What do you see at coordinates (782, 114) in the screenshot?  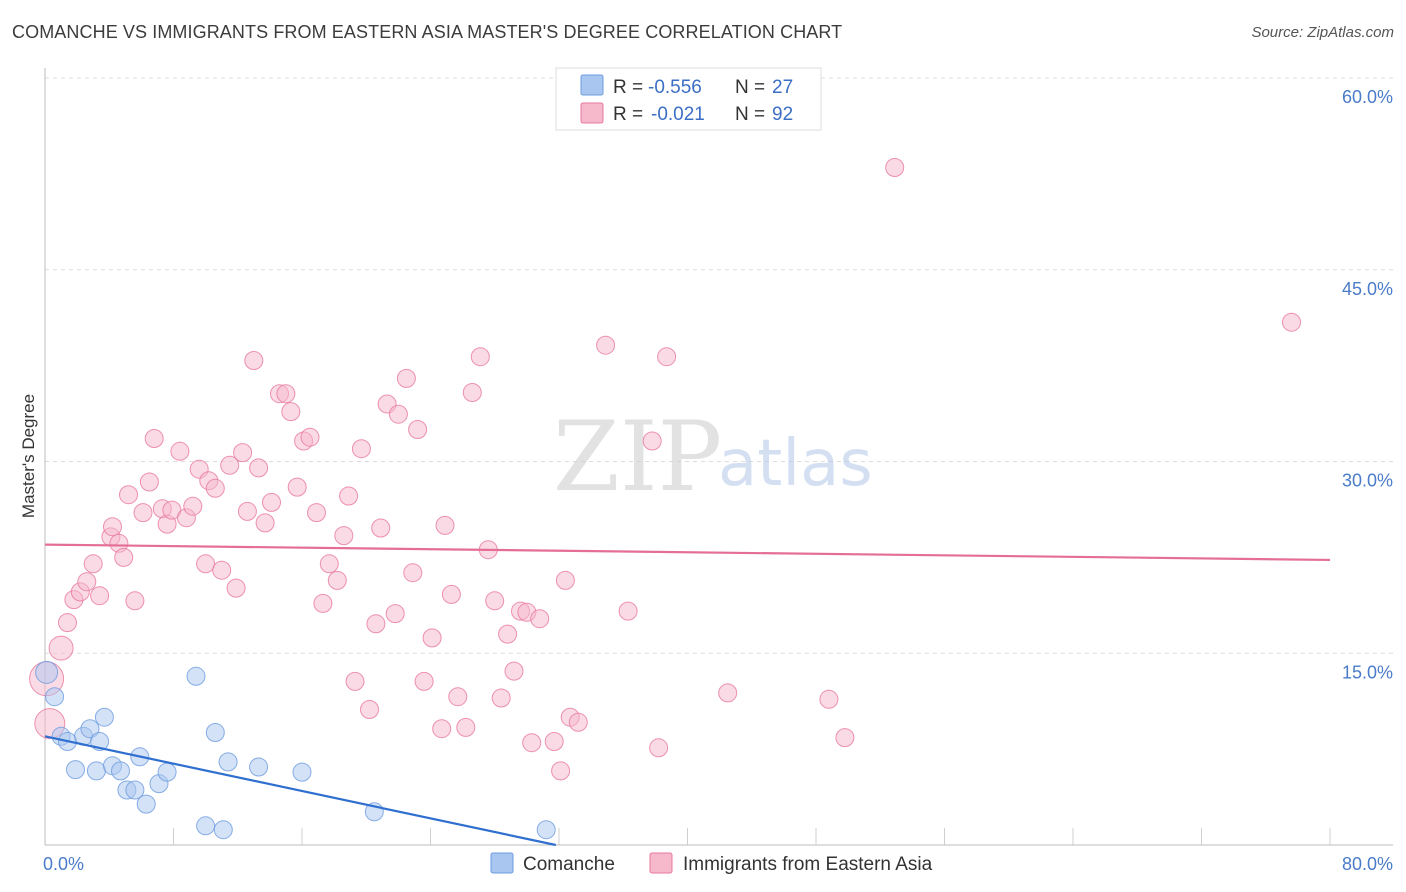 I see `legend-n-value: 92` at bounding box center [782, 114].